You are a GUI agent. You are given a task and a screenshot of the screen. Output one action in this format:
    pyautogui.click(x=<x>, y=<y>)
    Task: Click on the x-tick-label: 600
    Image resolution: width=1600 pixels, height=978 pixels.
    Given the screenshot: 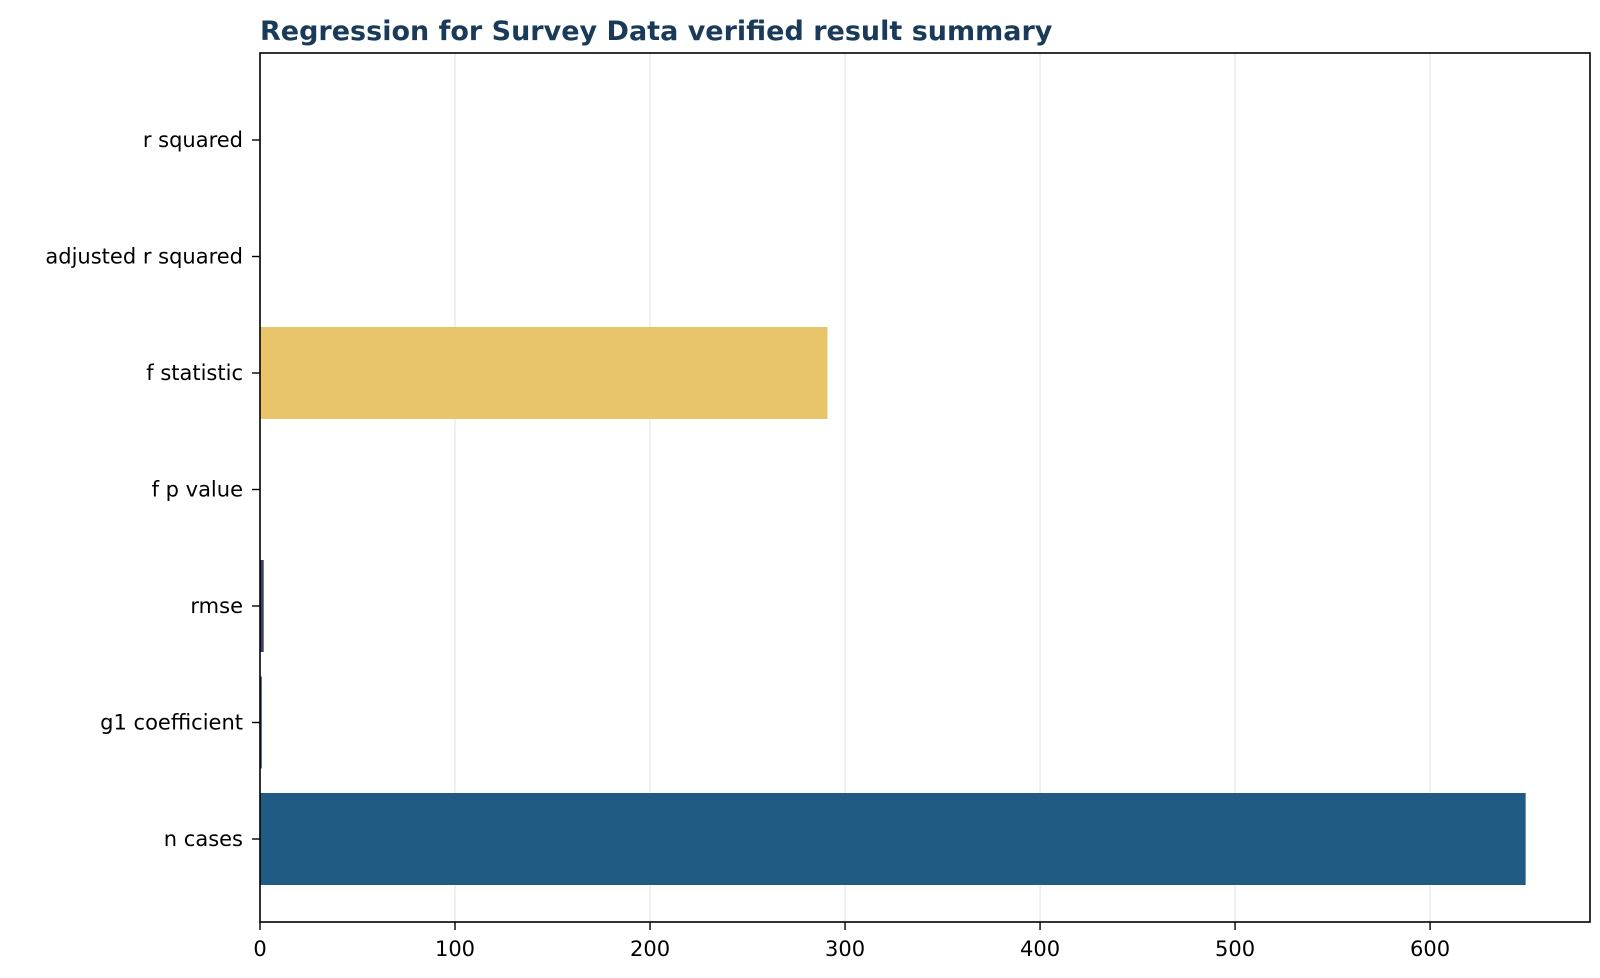 What is the action you would take?
    pyautogui.click(x=1430, y=949)
    